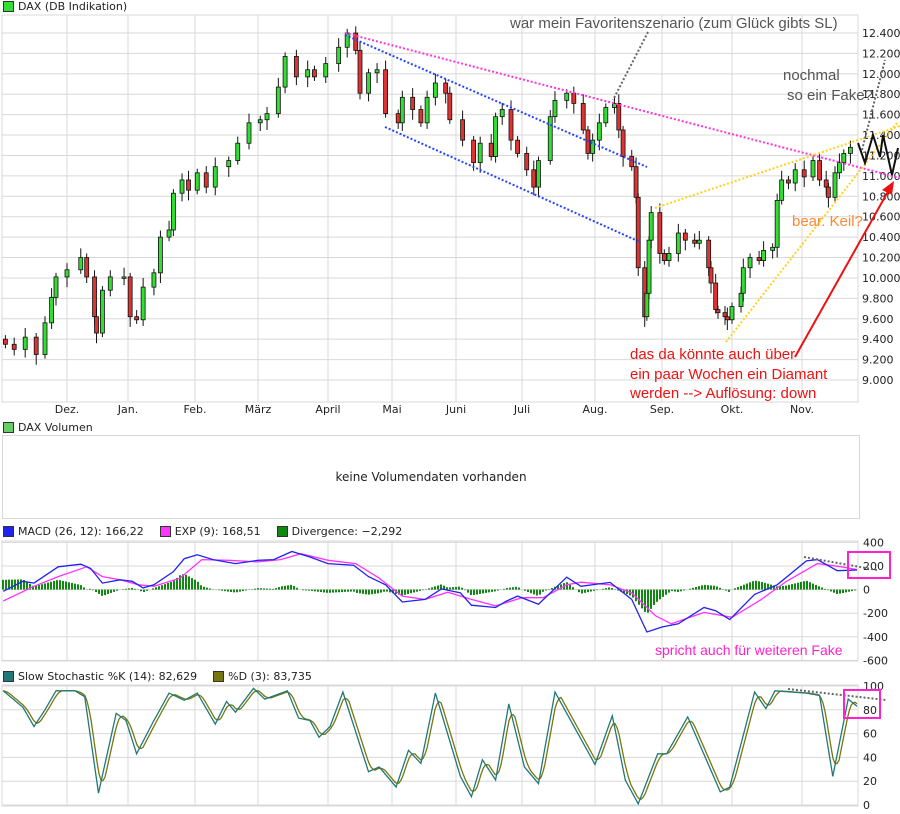 The width and height of the screenshot is (900, 814). What do you see at coordinates (881, 74) in the screenshot?
I see `y-tick-label: 12.000` at bounding box center [881, 74].